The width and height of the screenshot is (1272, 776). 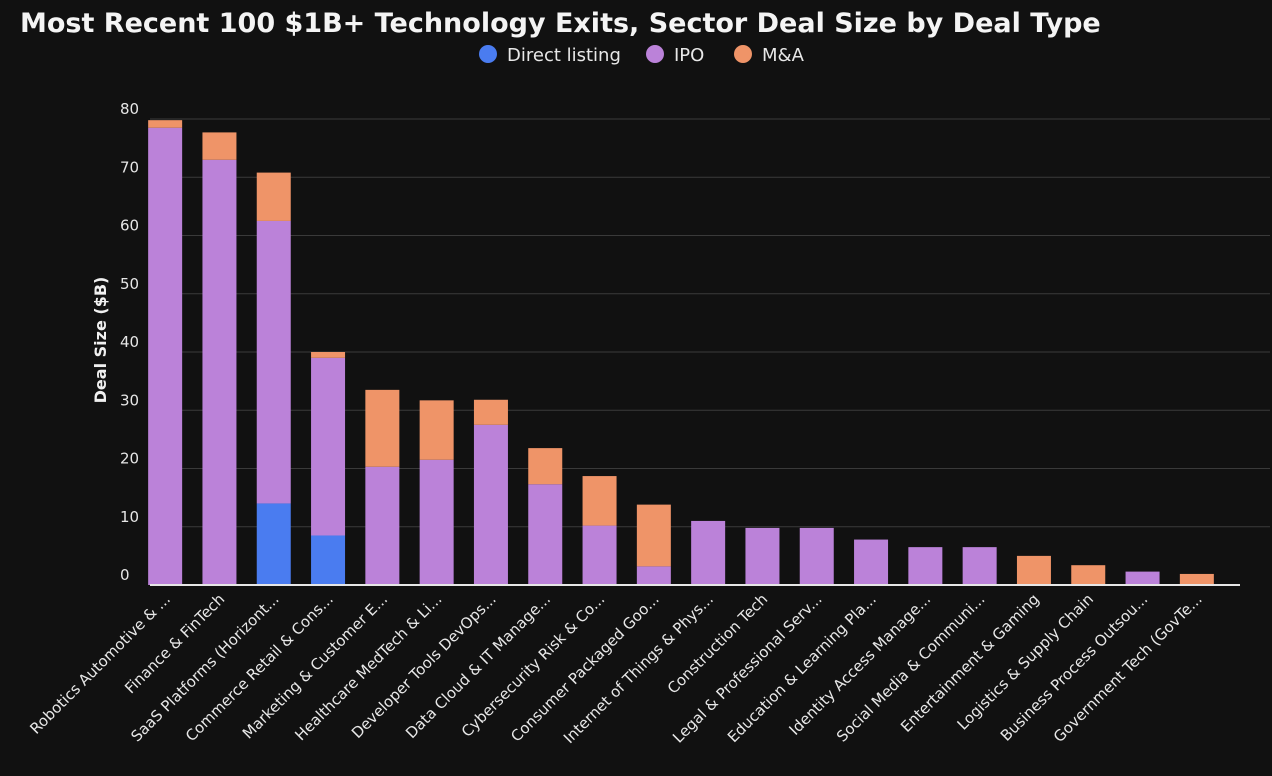 What do you see at coordinates (979, 566) in the screenshot?
I see `bar-social-media-communi-ipo` at bounding box center [979, 566].